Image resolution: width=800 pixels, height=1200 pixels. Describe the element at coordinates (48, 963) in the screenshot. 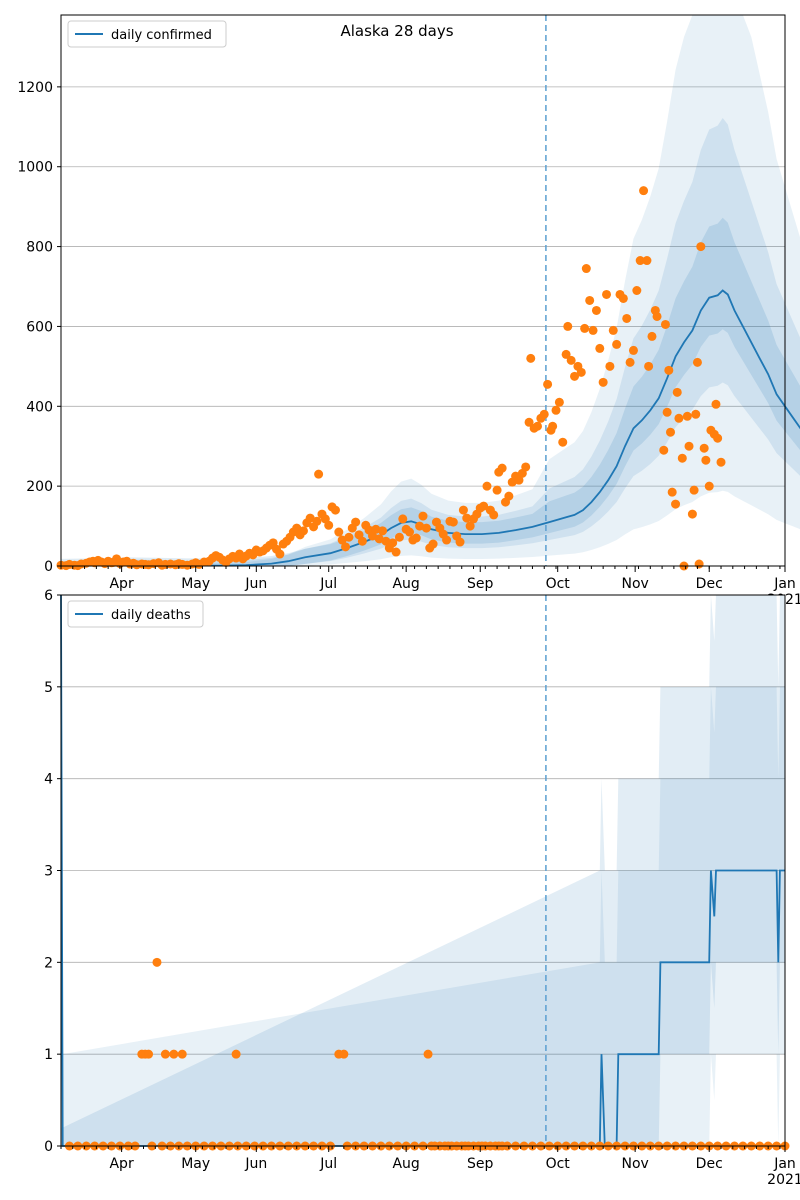

I see `y-tick-label: 2` at that location.